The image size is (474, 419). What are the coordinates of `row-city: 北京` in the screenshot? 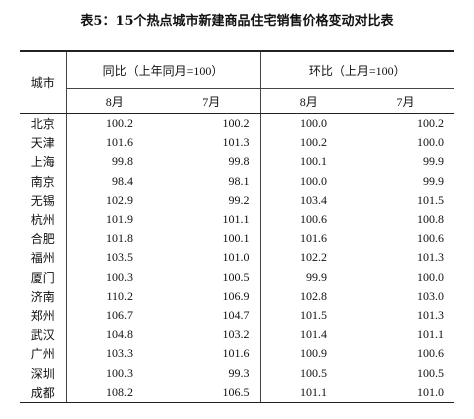 It's located at (42, 124).